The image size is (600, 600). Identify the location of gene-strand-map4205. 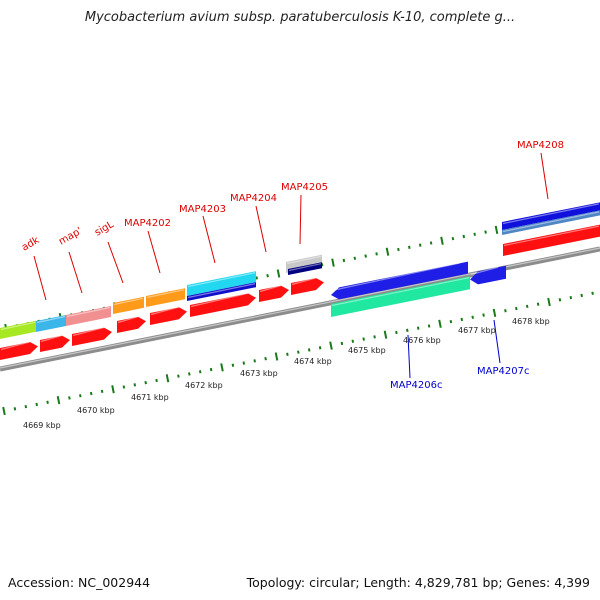
(305, 268).